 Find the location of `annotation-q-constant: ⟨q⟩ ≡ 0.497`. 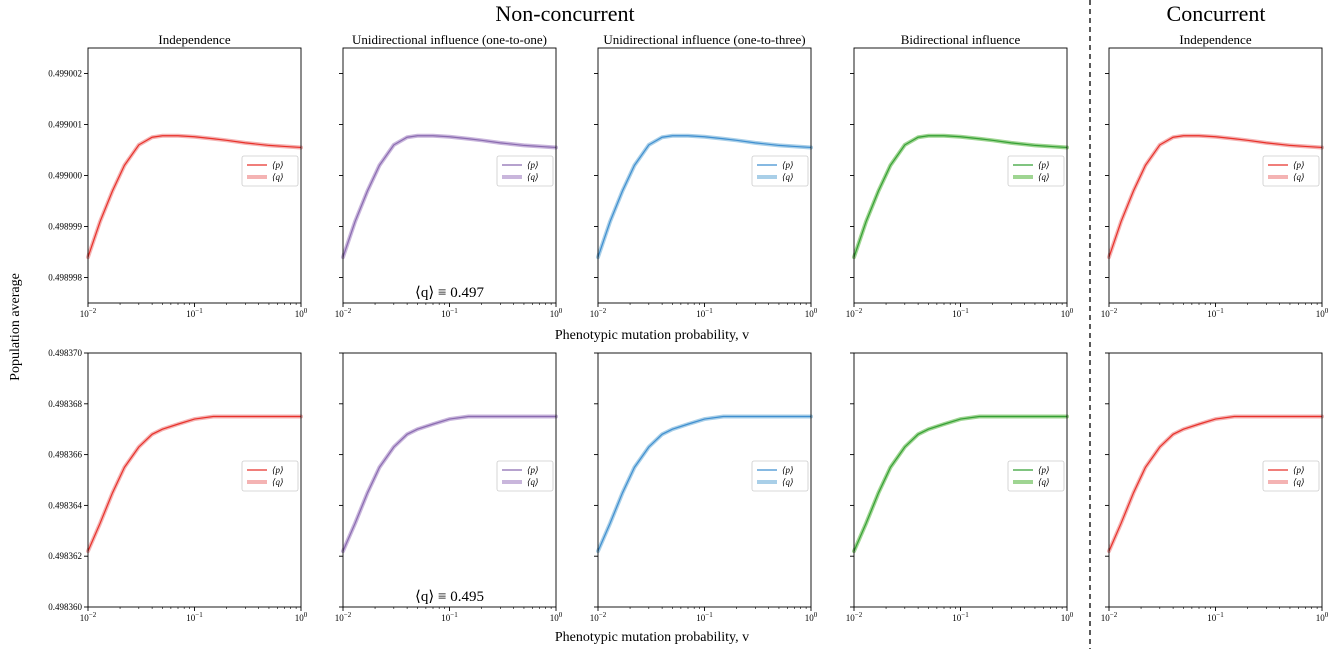

annotation-q-constant: ⟨q⟩ ≡ 0.497 is located at coordinates (449, 293).